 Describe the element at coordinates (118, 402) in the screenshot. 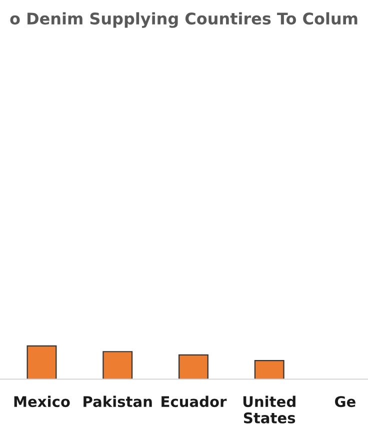

I see `x-tick-label: Pakistan` at that location.